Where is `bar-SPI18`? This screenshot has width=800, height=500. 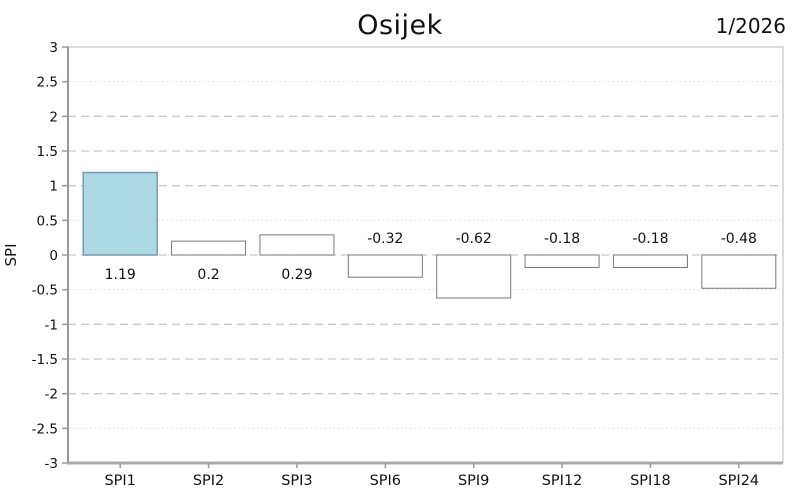 bar-SPI18 is located at coordinates (650, 261).